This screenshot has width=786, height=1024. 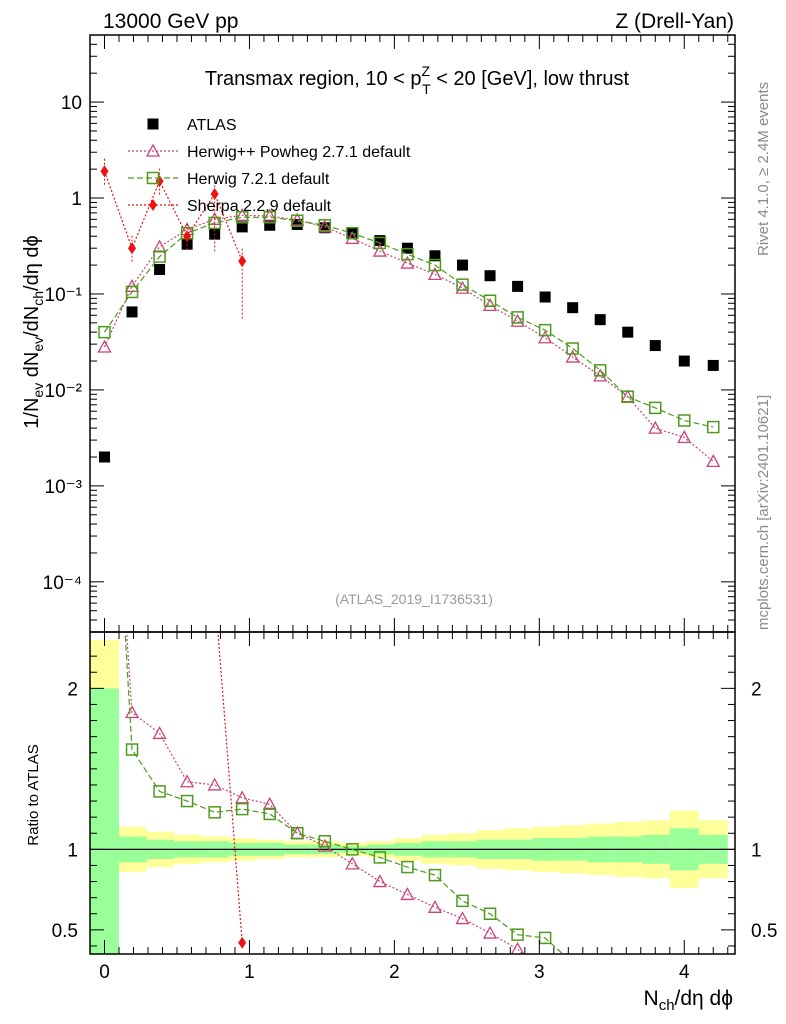 What do you see at coordinates (259, 206) in the screenshot?
I see `legend-label: Sherpa 2.2.9 default` at bounding box center [259, 206].